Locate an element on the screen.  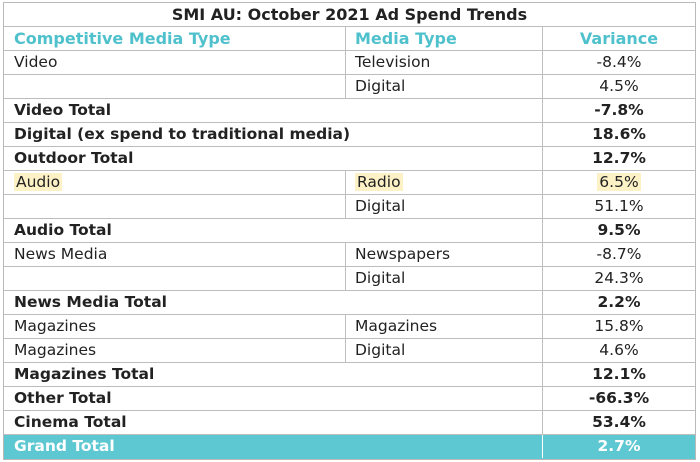
total-label: Other Total is located at coordinates (63, 398).